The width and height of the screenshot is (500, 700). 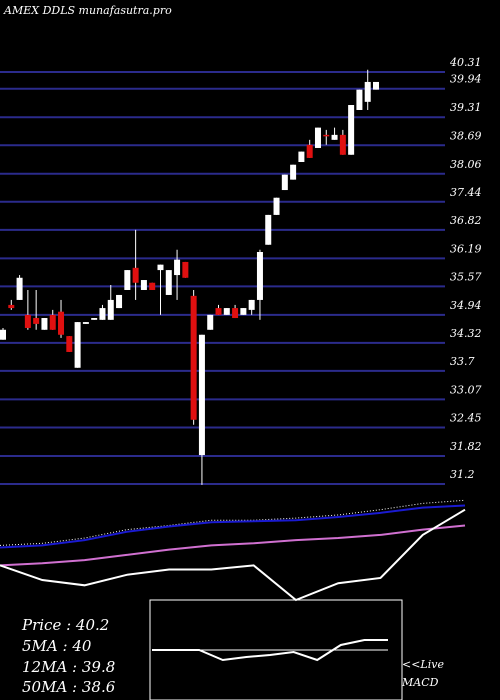 I want to click on chart-title: AMEX DDLS munafasutra.pro, so click(x=87, y=10).